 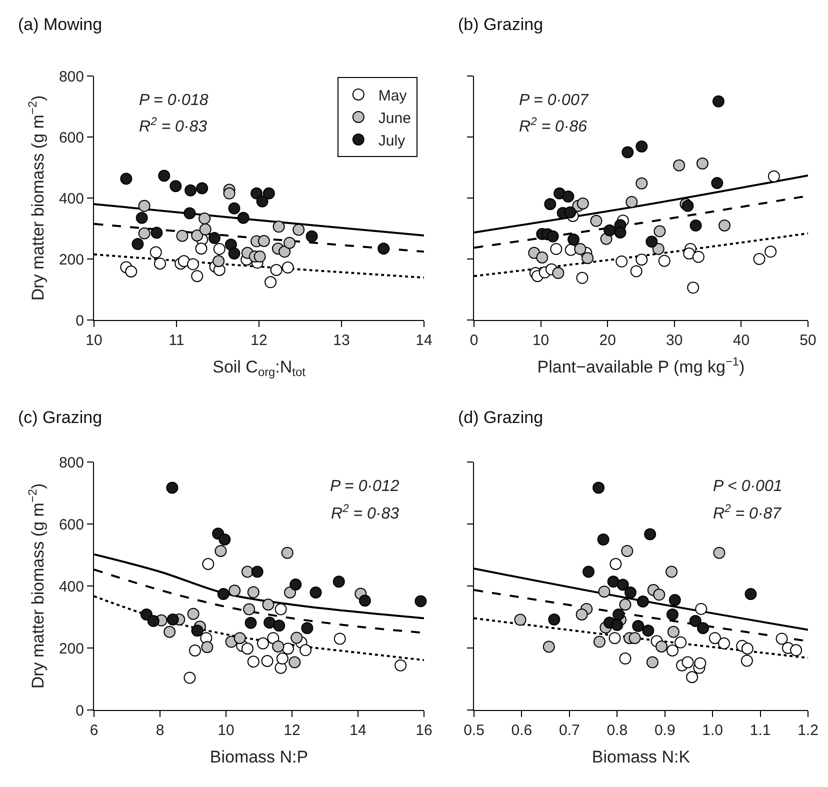 What do you see at coordinates (641, 365) in the screenshot?
I see `x-axis-title: Plant−available P (mg kg$^{−1}$)` at bounding box center [641, 365].